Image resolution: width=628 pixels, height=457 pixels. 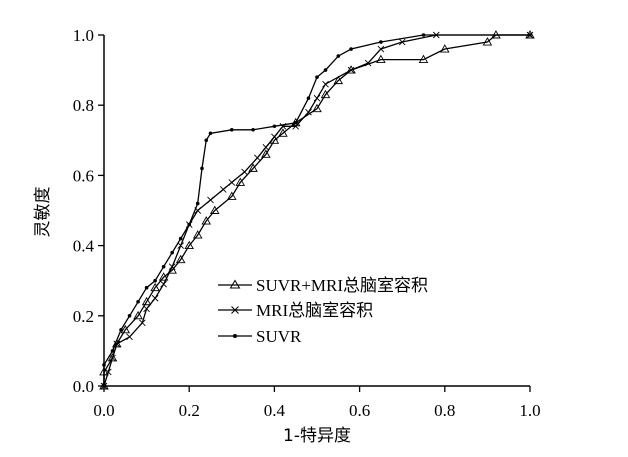 What do you see at coordinates (83, 316) in the screenshot?
I see `y-tick-label: 0.2` at bounding box center [83, 316].